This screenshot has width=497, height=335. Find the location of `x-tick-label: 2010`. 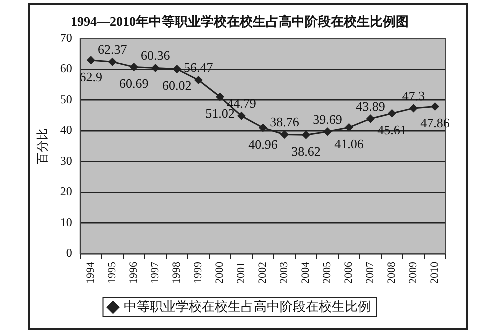

x-tick-label: 2010 is located at coordinates (435, 273).